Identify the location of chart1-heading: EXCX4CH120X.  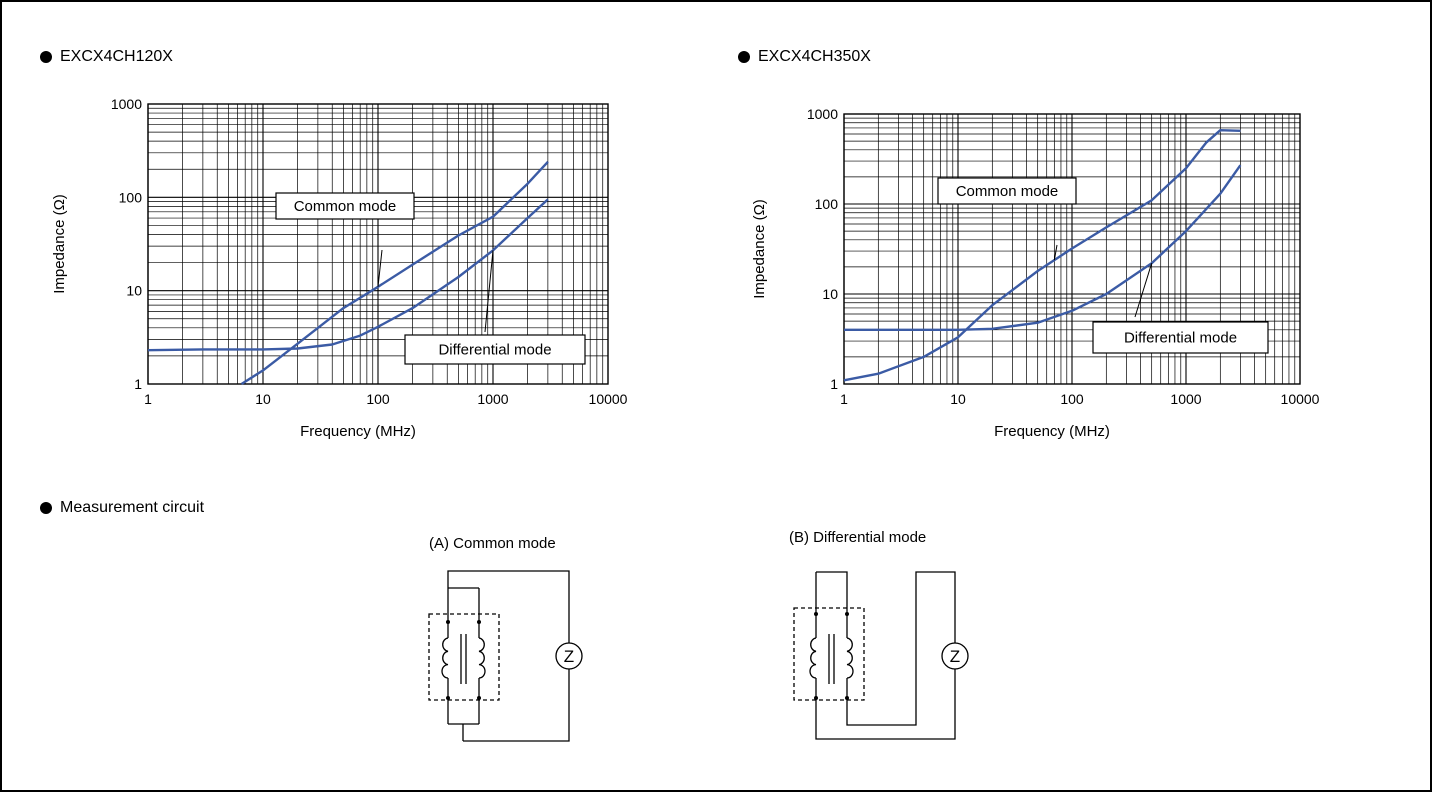
(106, 57).